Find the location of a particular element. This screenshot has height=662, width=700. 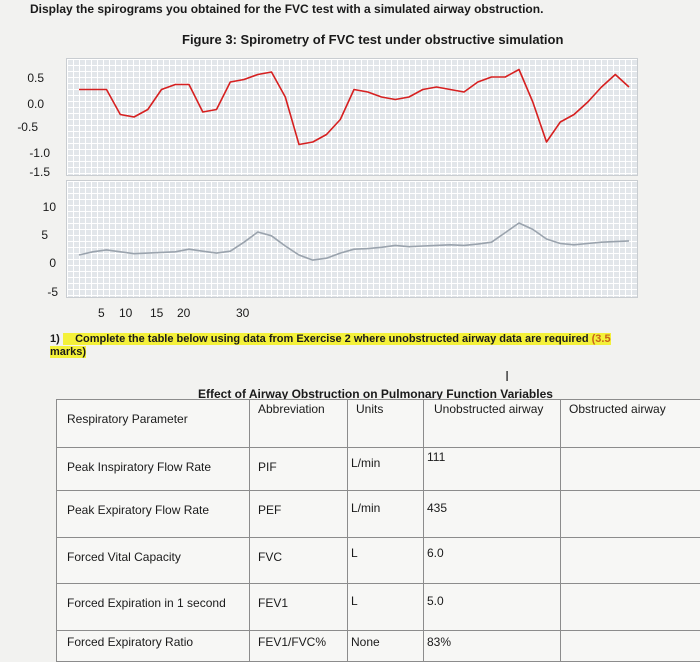

table-row: Peak Expiratory Flow Rate PEF L/min 435 is located at coordinates (378, 514).